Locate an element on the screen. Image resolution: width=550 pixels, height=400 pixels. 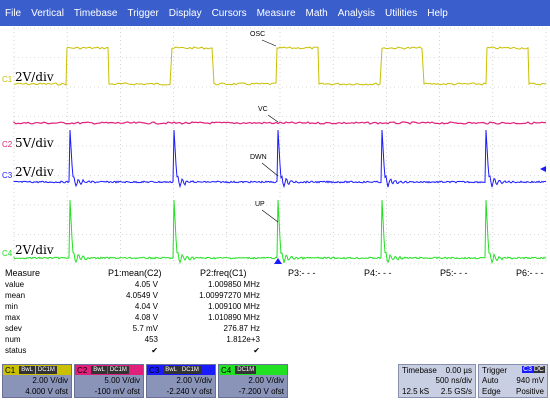
channel-box-c1: C1 BwL DC1M 2.00 V/div 4.000 V ofst is located at coordinates (37, 381).